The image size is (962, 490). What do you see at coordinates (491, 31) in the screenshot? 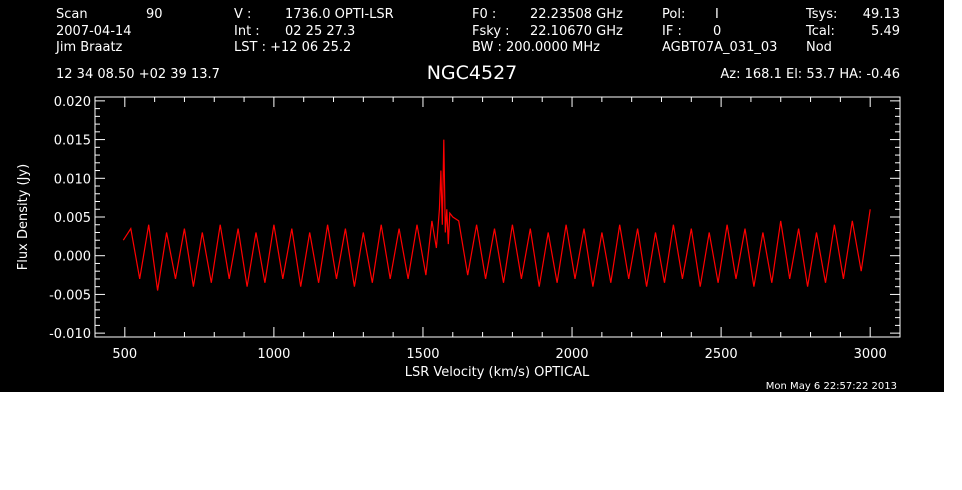
I see `sky-frequency-label: Fsky :` at bounding box center [491, 31].